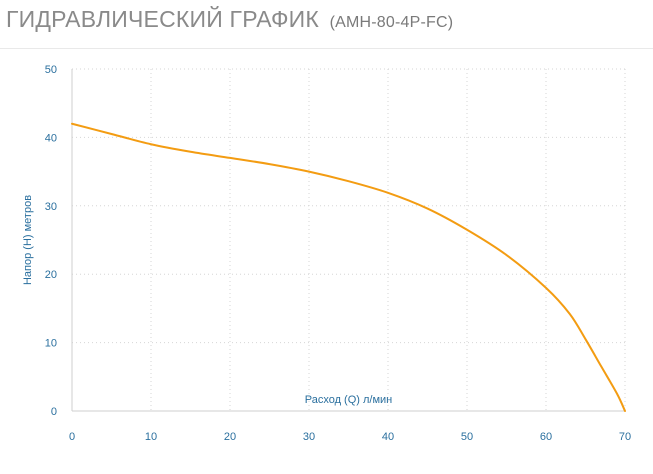 Image resolution: width=653 pixels, height=474 pixels. What do you see at coordinates (162, 19) in the screenshot?
I see `chart-title-text: ГИДРАВЛИЧЕСКИЙ ГРАФИК` at bounding box center [162, 19].